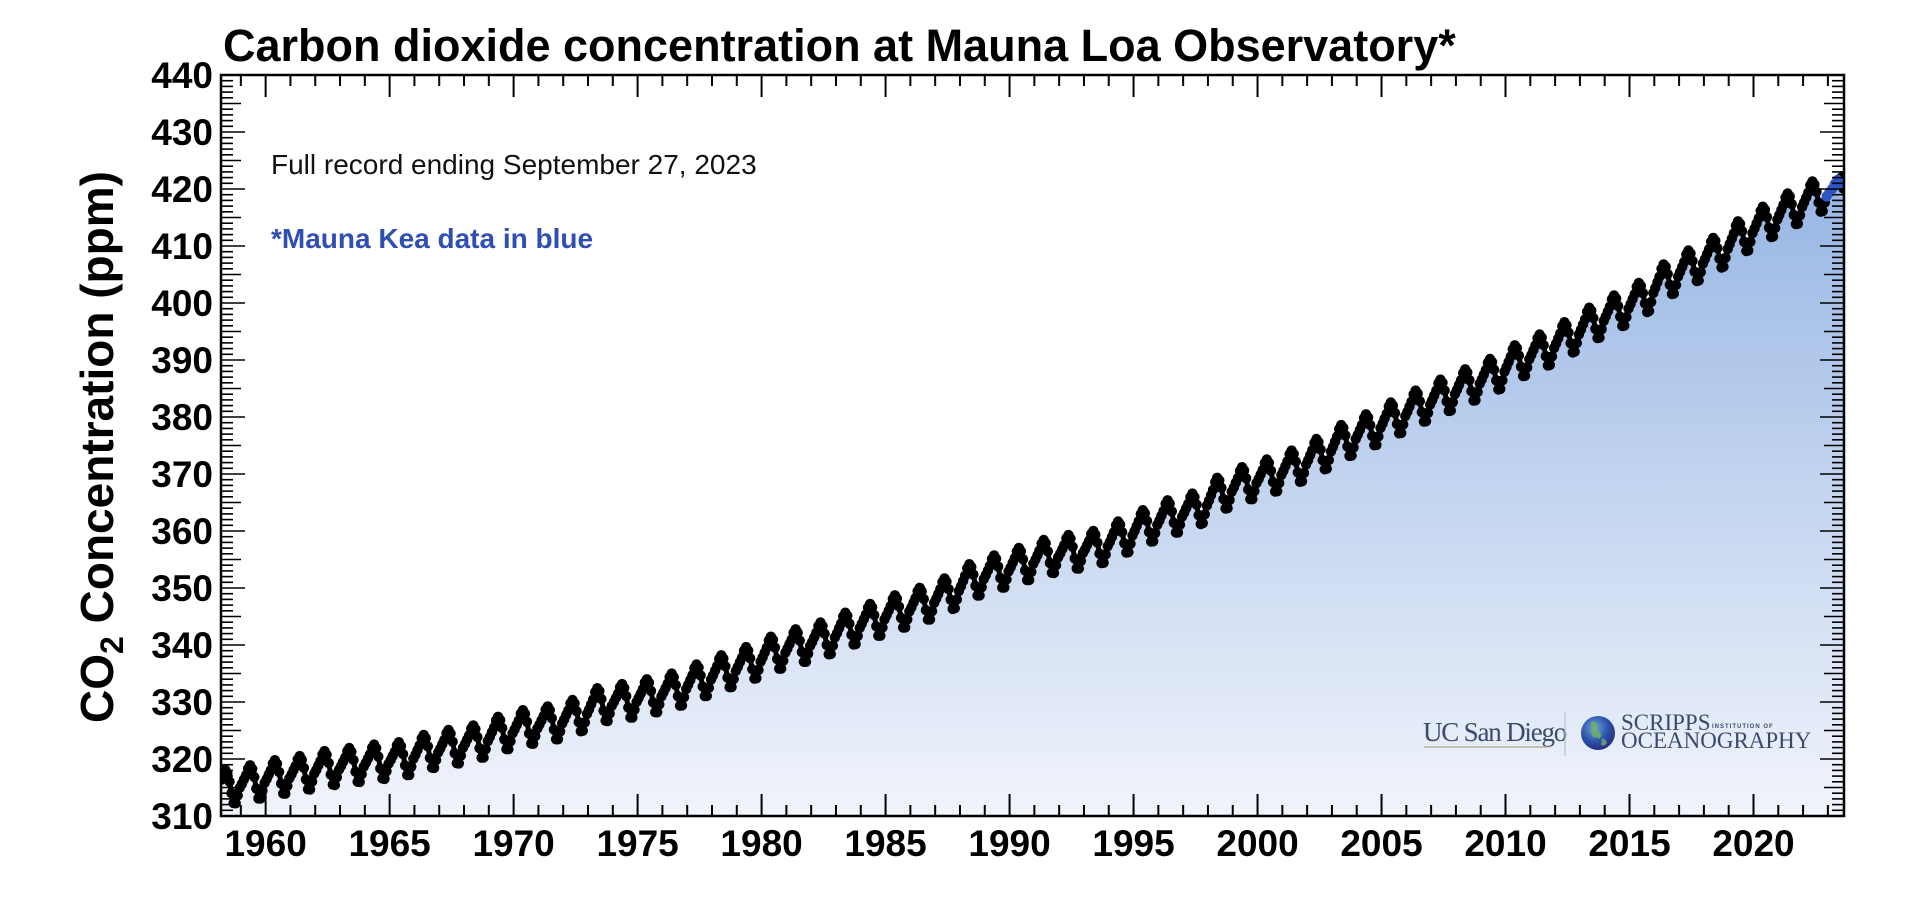 Image resolution: width=1920 pixels, height=916 pixels. Describe the element at coordinates (1009, 843) in the screenshot. I see `x-tick-label: 1990` at that location.